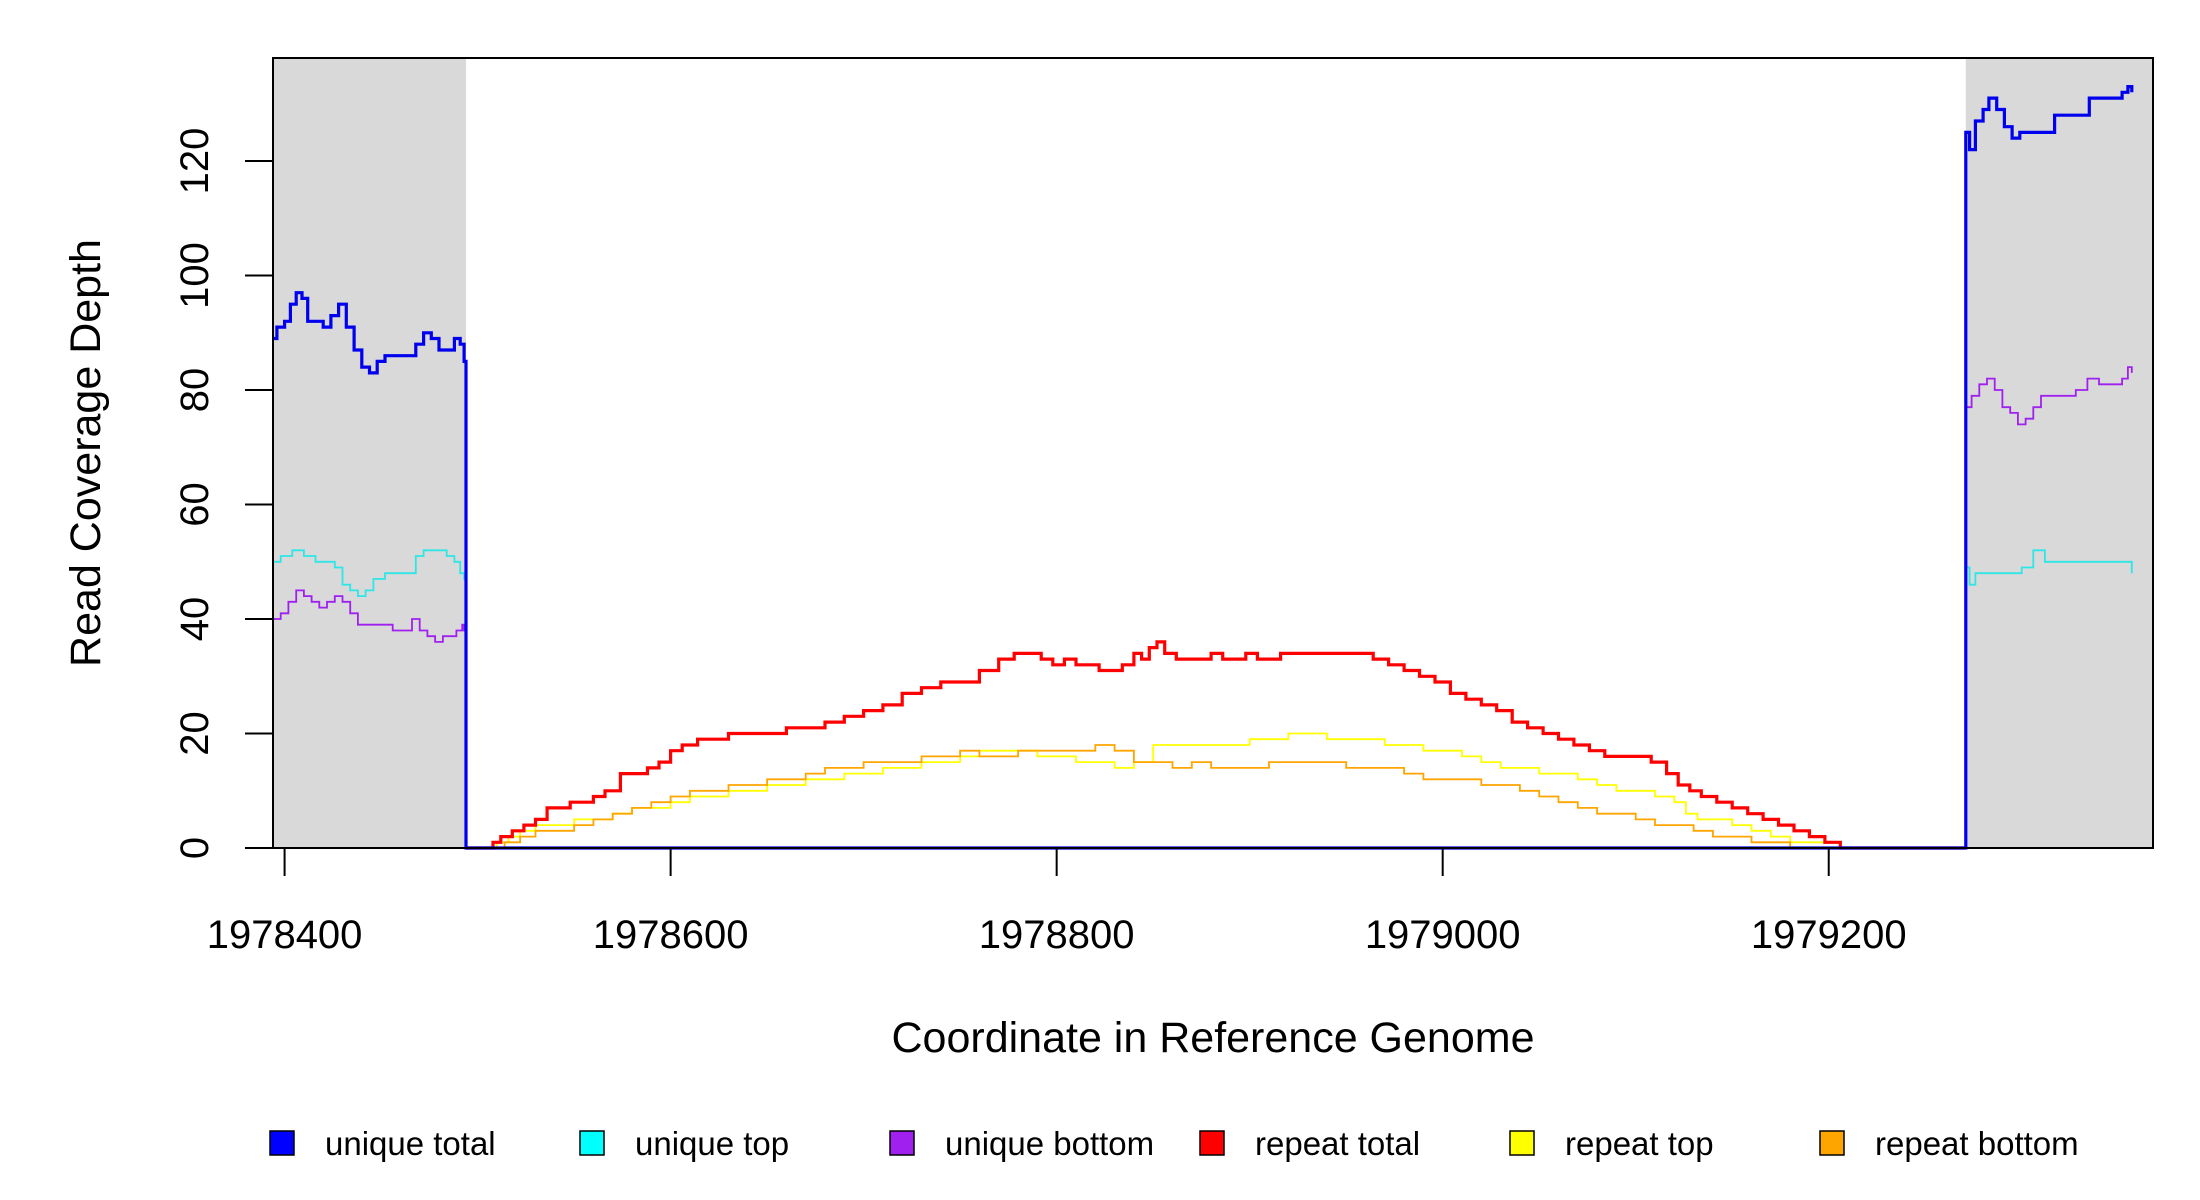 The height and width of the screenshot is (1200, 2200). What do you see at coordinates (285, 935) in the screenshot?
I see `x-tick-label: 1978400` at bounding box center [285, 935].